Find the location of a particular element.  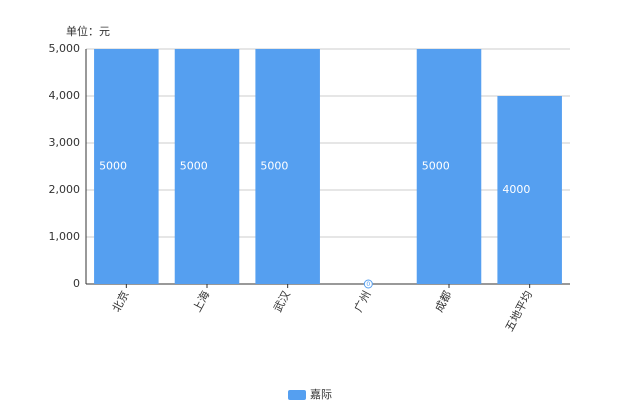

x-tick-label: 北京 is located at coordinates (120, 301).